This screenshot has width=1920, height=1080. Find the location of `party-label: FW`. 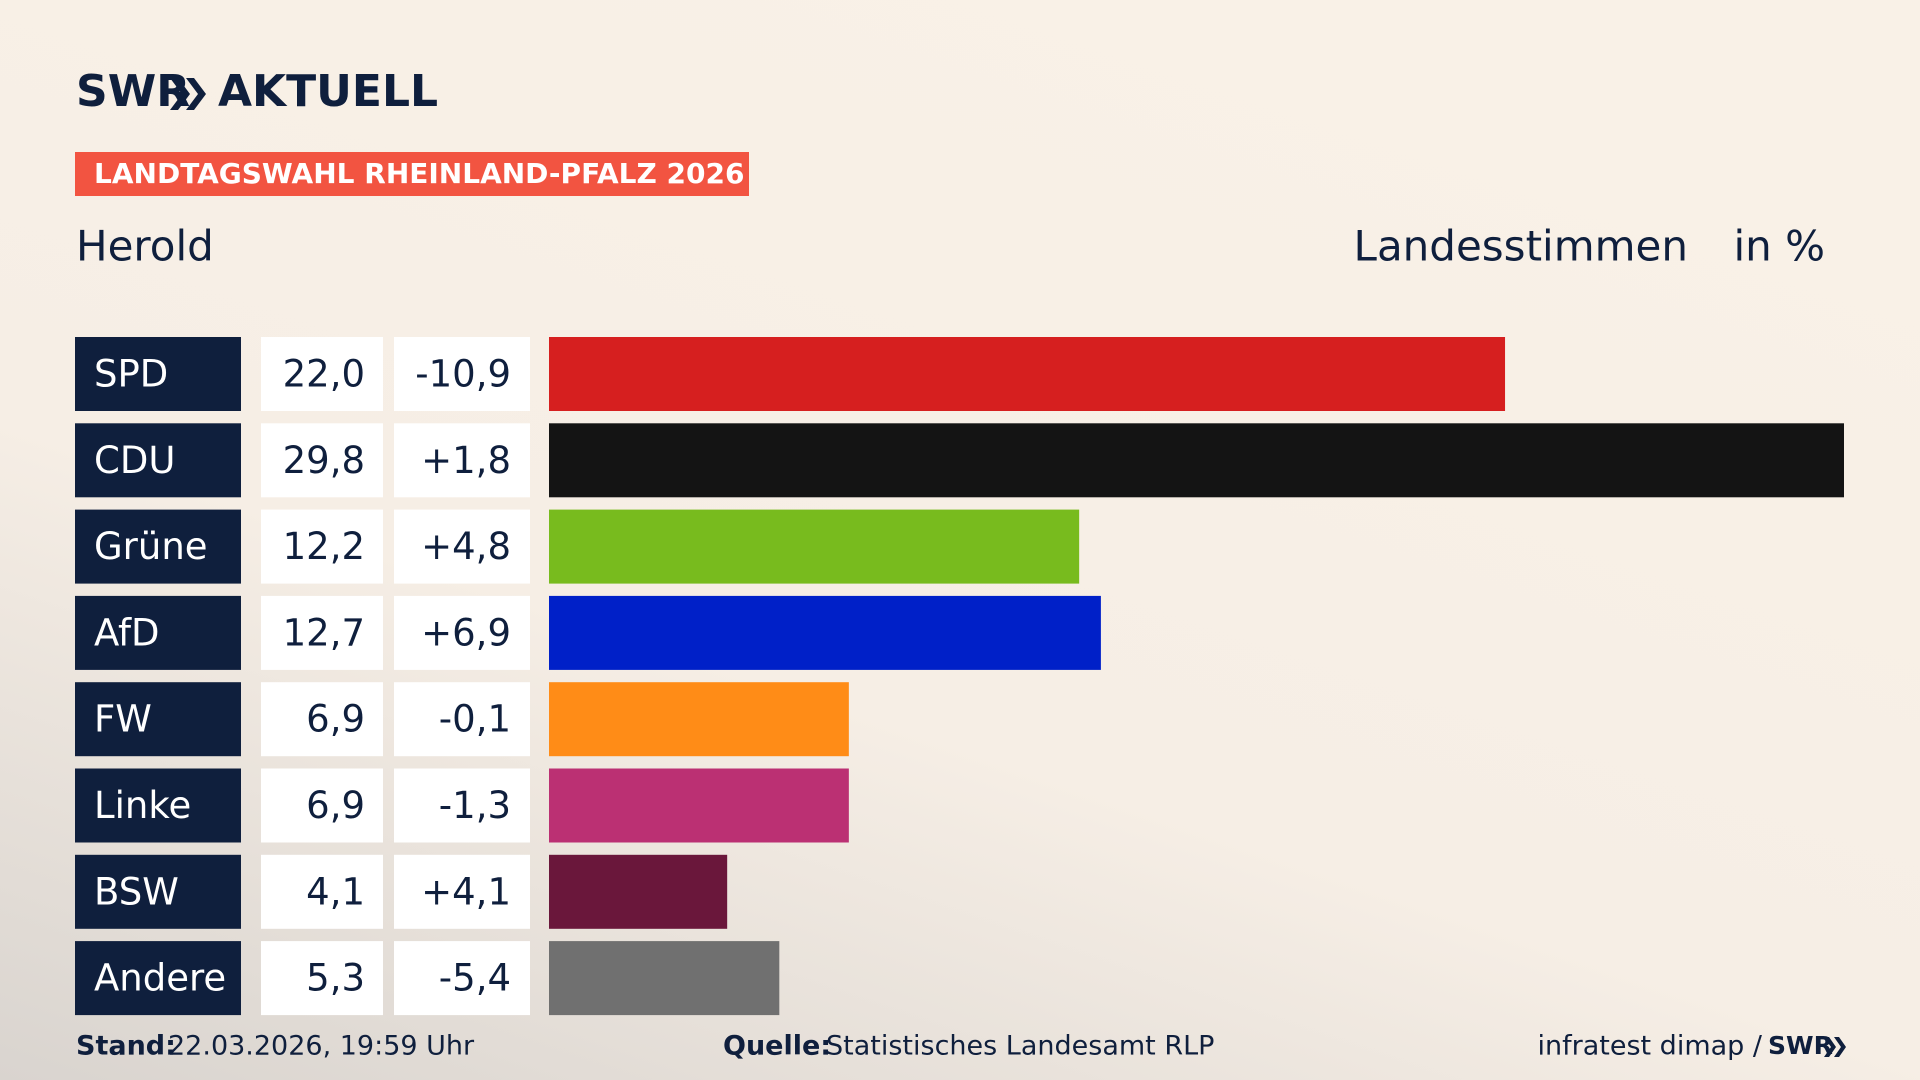

party-label: FW is located at coordinates (123, 719).